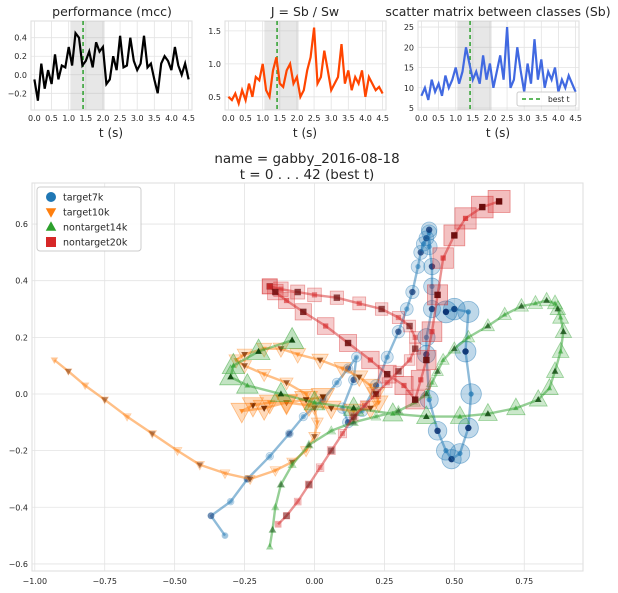 This screenshot has height=593, width=618. Describe the element at coordinates (214, 97) in the screenshot. I see `p1-ytick-label: 0.5` at that location.